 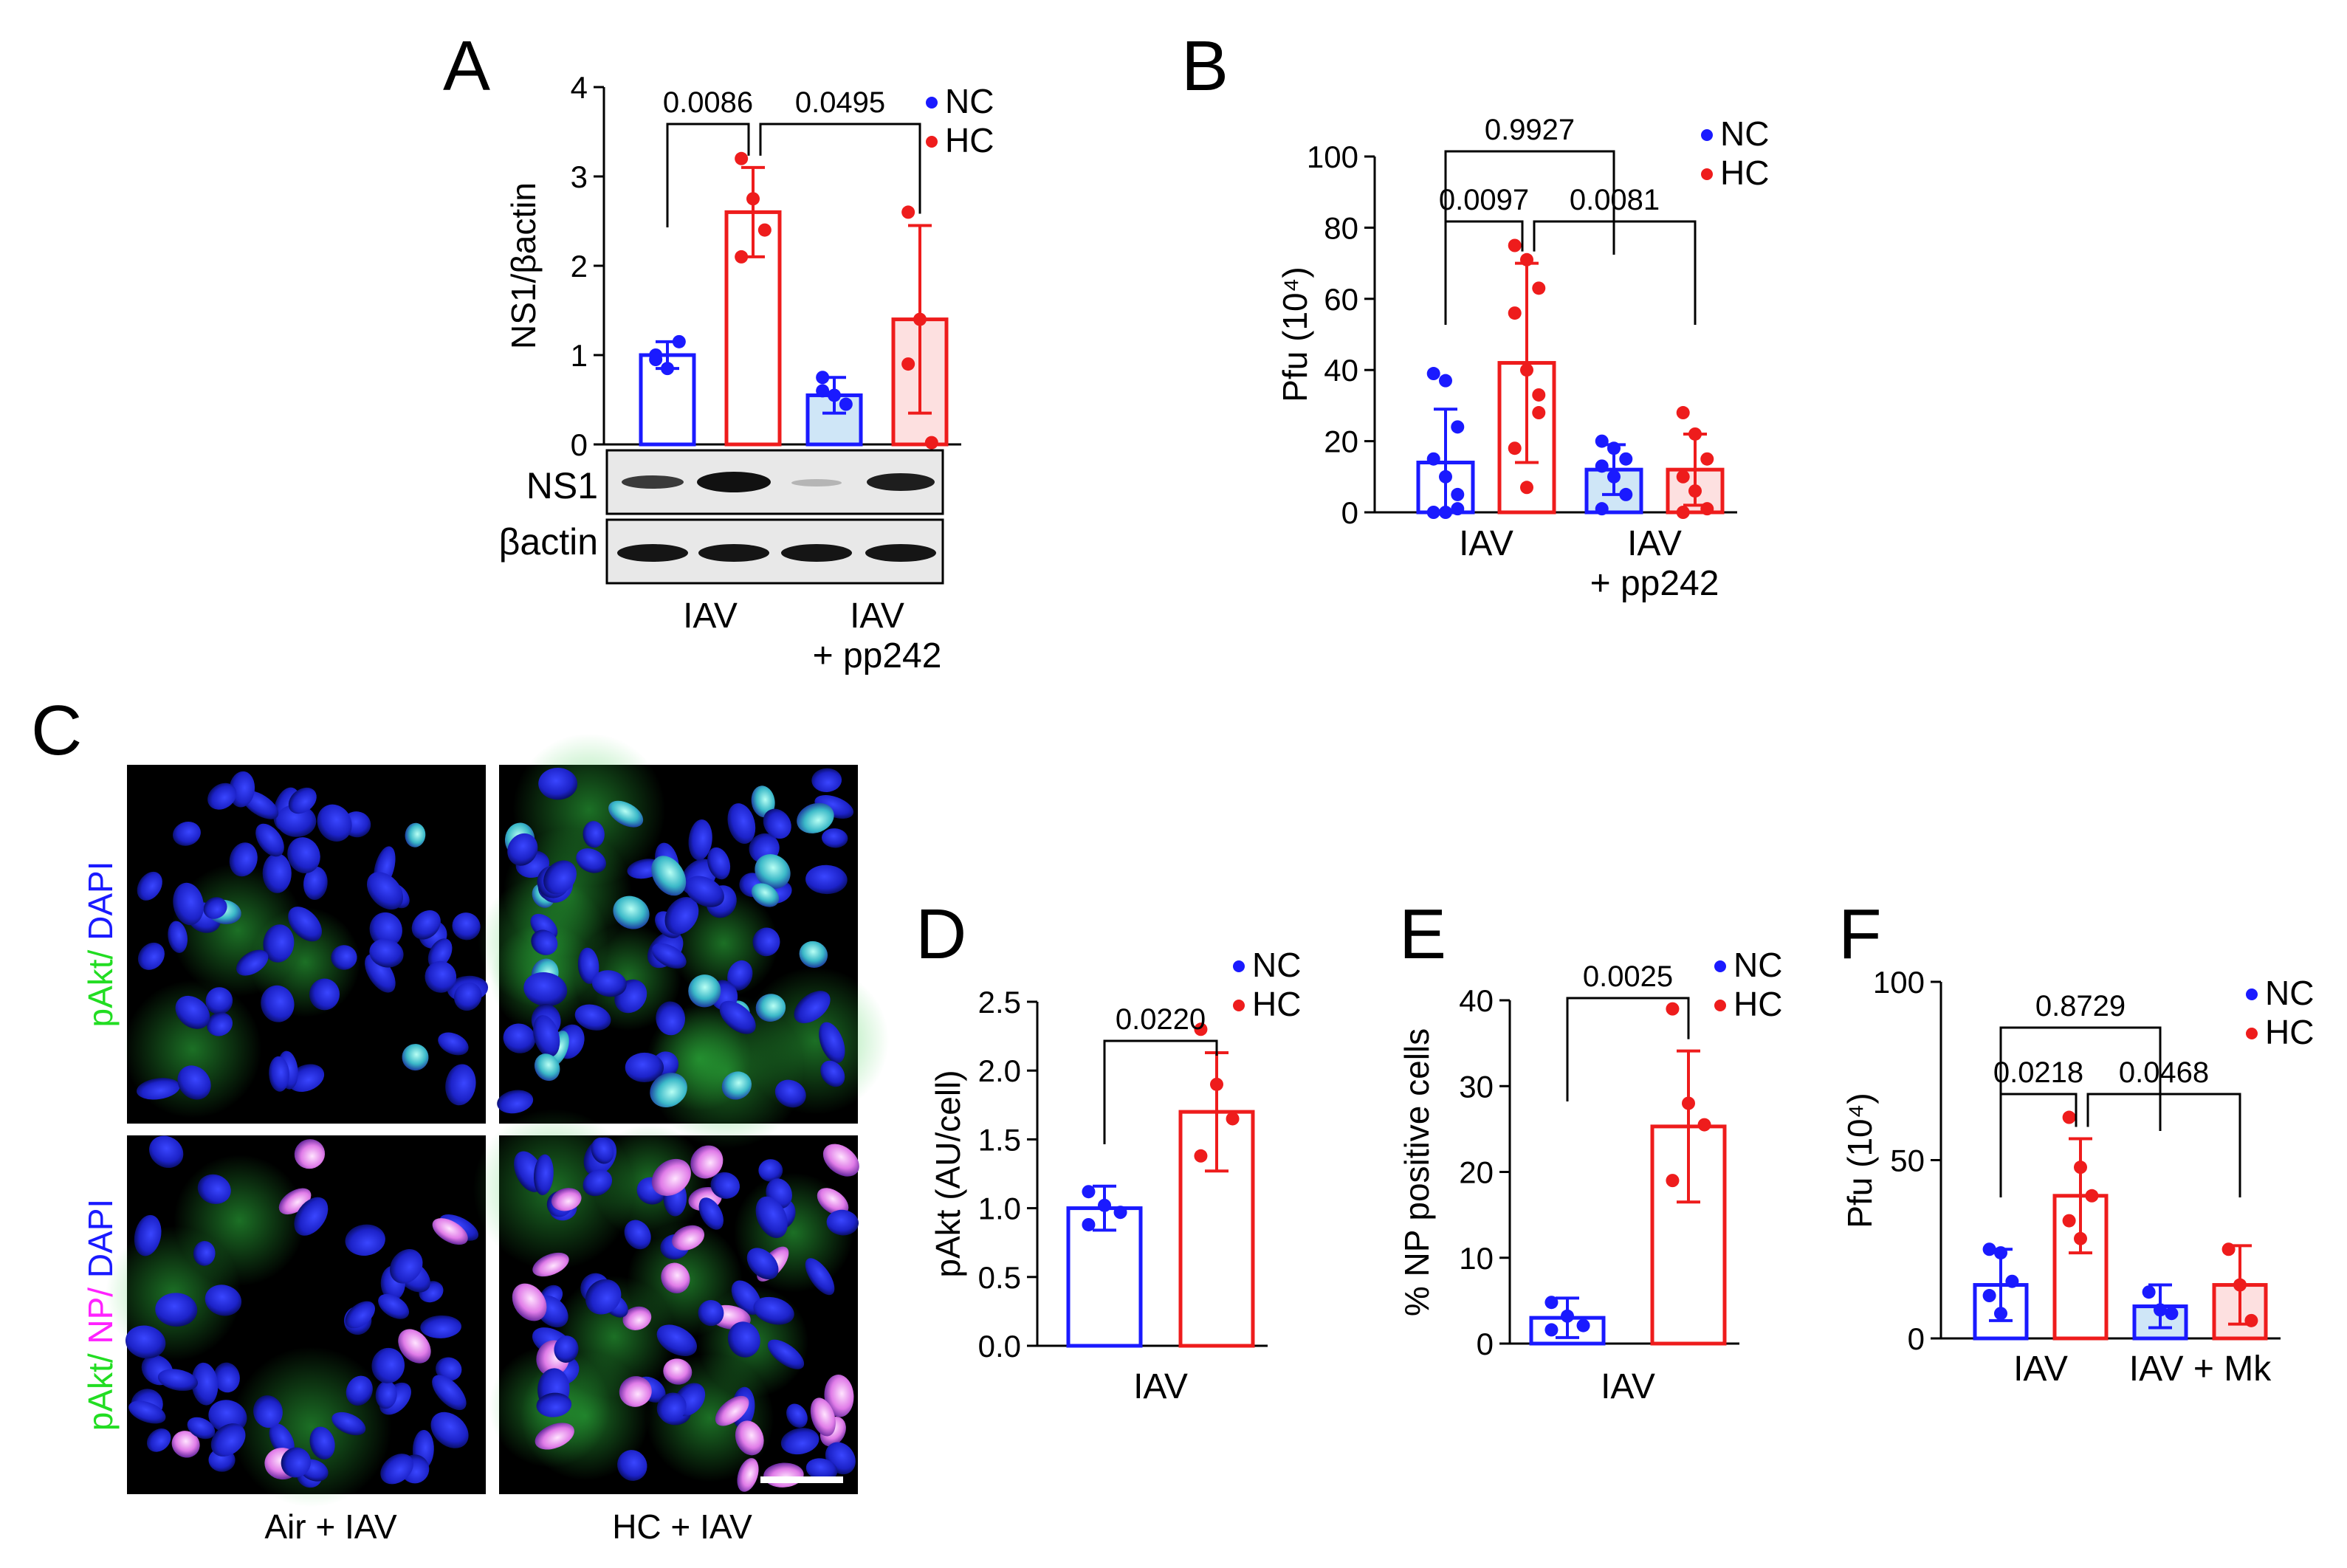 What do you see at coordinates (579, 87) in the screenshot?
I see `y-tick-label: 4` at bounding box center [579, 87].